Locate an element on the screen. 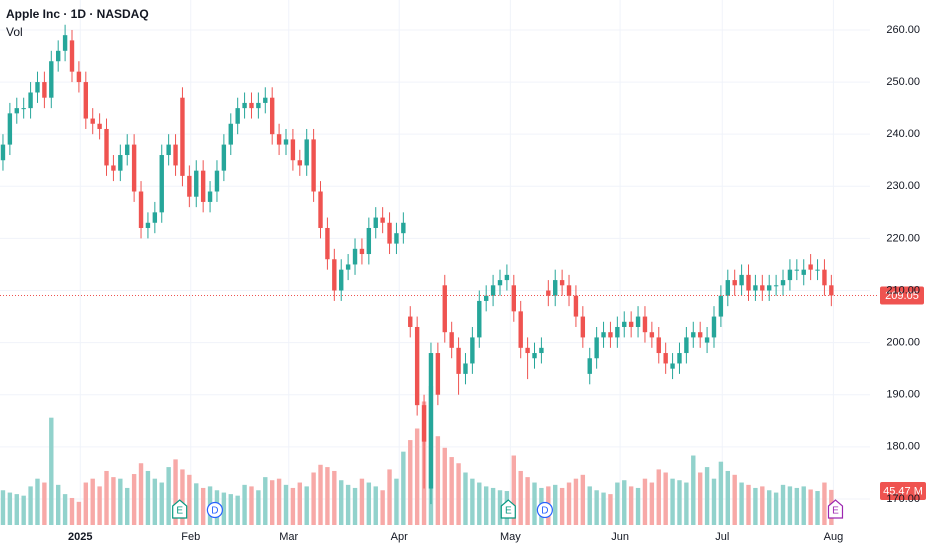 The width and height of the screenshot is (932, 550). y-tick-label: 180.00 is located at coordinates (903, 447).